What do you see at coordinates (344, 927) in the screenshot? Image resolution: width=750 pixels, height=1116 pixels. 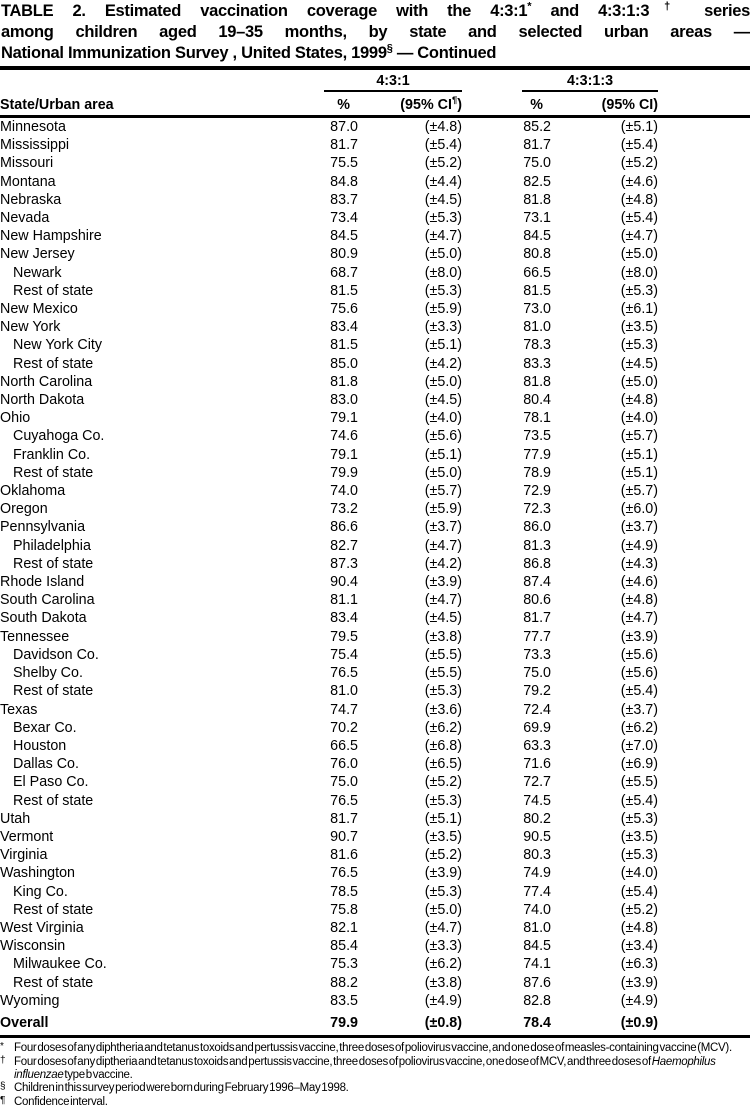 I see `row-431-pct: 82.1` at bounding box center [344, 927].